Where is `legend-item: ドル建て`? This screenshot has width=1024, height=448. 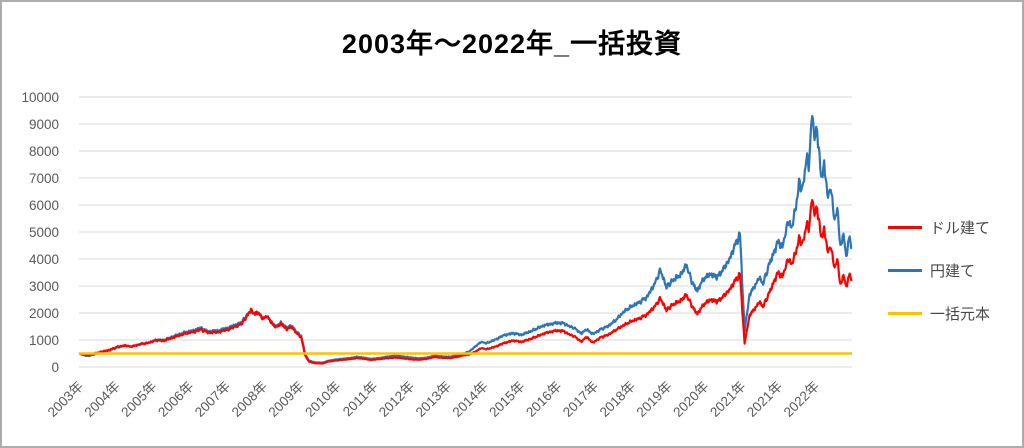
legend-item: ドル建て is located at coordinates (939, 227).